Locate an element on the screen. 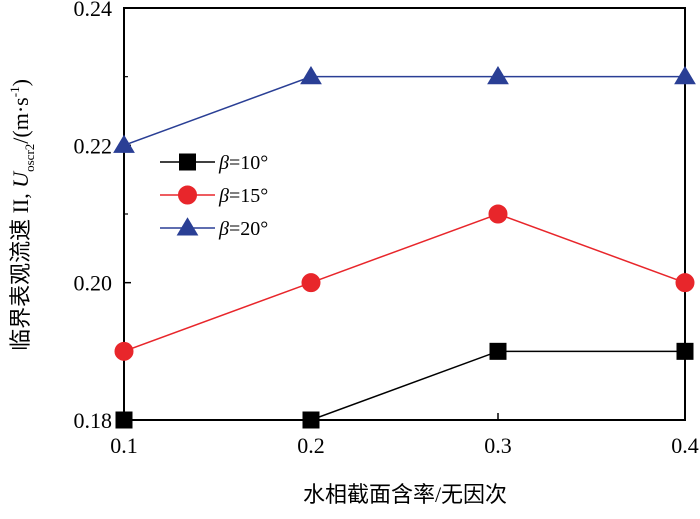  legend-label: β=20° is located at coordinates (243, 229).